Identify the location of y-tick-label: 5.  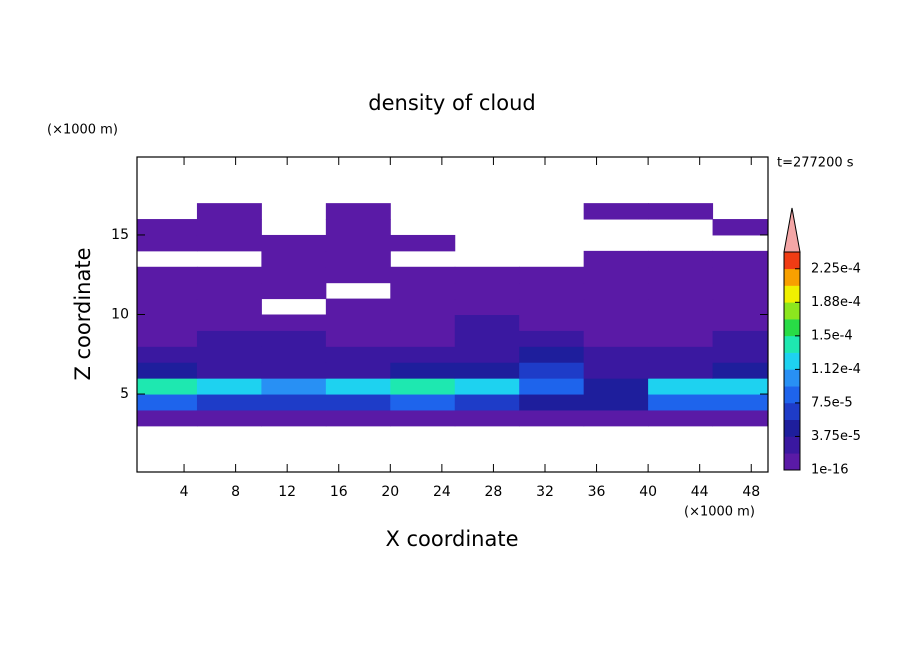
(124, 394).